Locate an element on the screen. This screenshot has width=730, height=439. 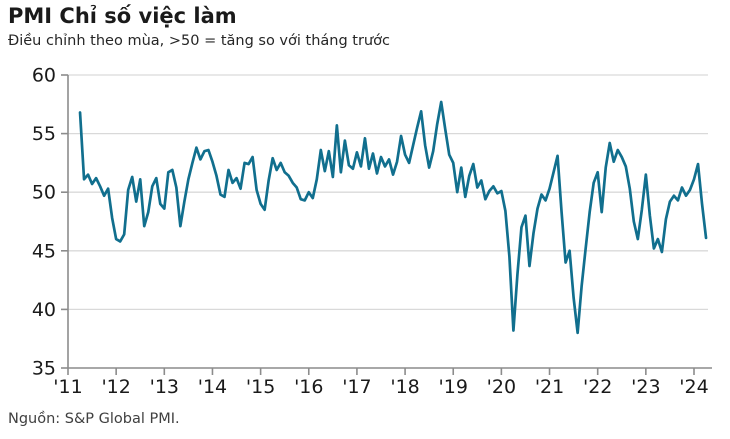
source-note: Nguồn: S&P Global PMI. is located at coordinates (94, 419).